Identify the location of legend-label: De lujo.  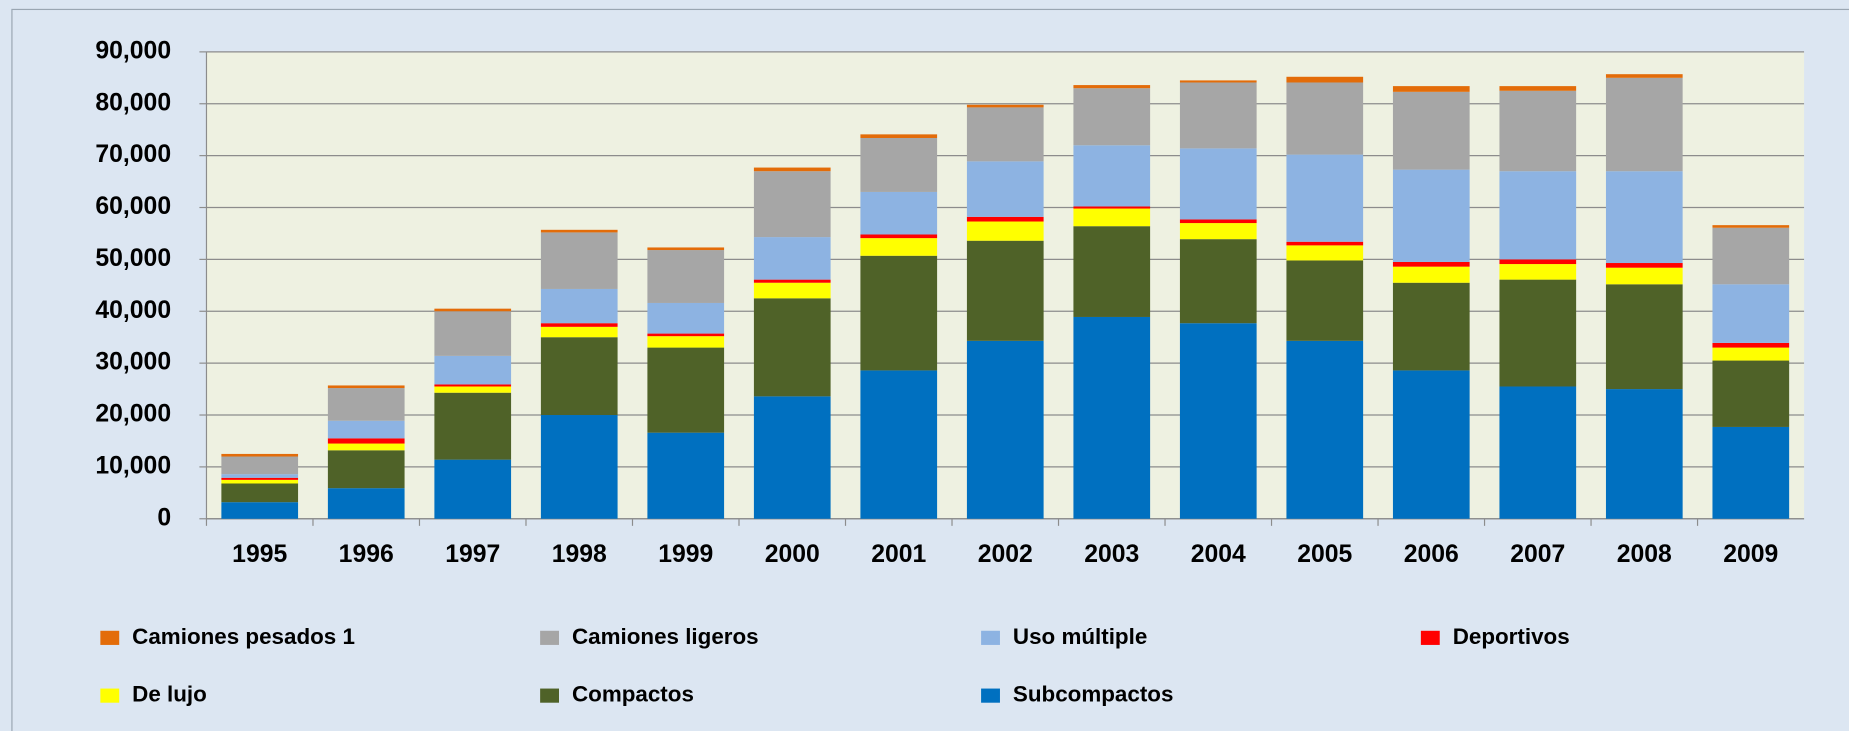
(169, 694).